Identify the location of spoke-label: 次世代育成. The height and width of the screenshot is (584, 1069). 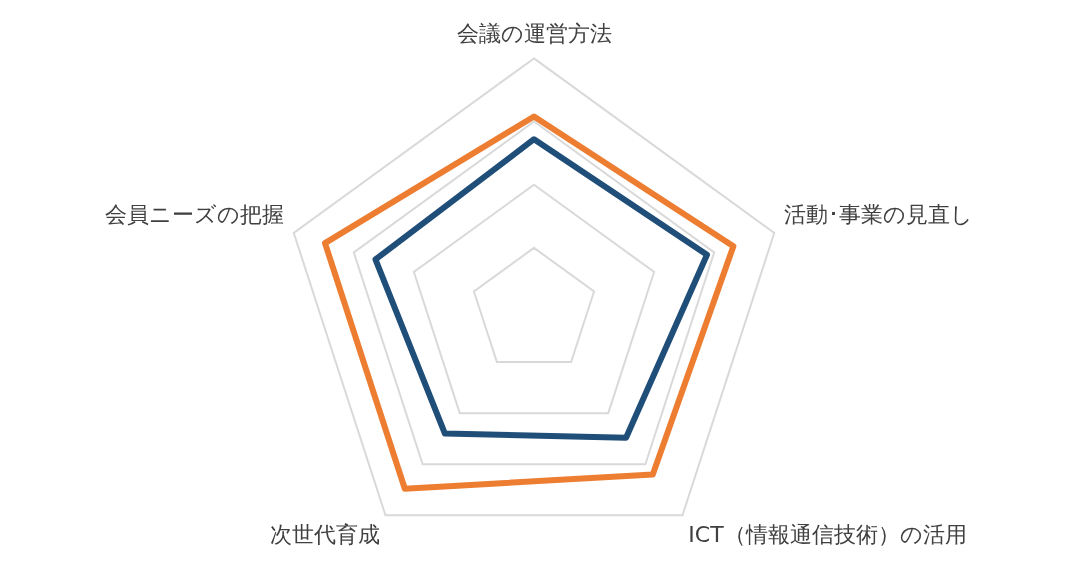
(324, 535).